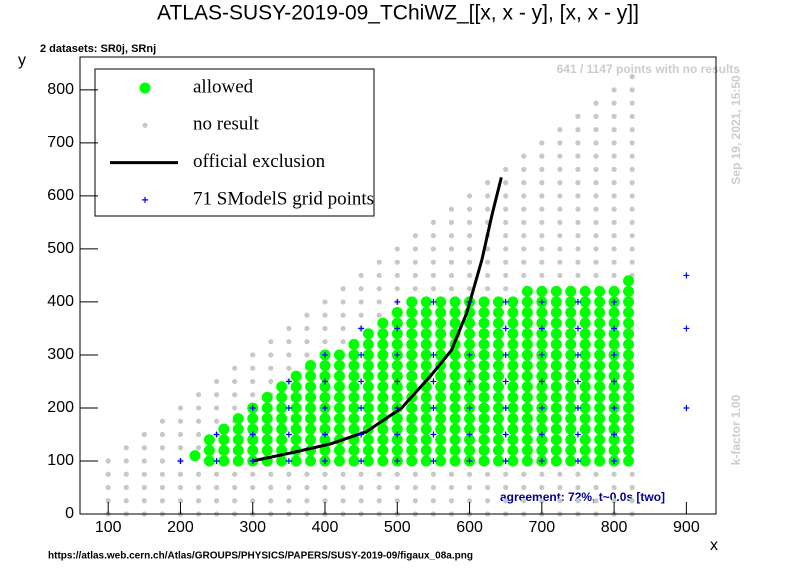 Image resolution: width=796 pixels, height=572 pixels. What do you see at coordinates (145, 88) in the screenshot?
I see `legend-swatch` at bounding box center [145, 88].